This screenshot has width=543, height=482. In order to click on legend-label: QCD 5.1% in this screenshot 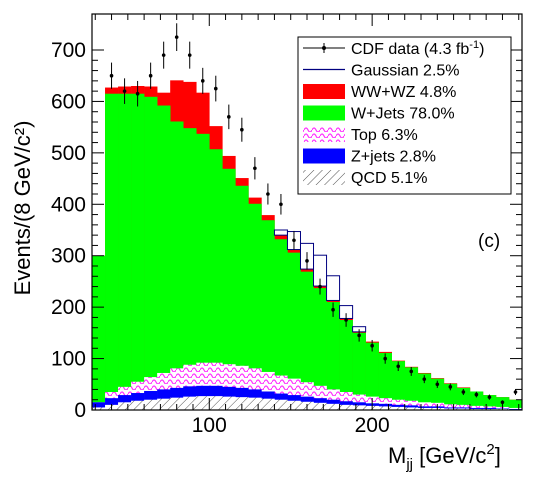, I will do `click(389, 178)`.